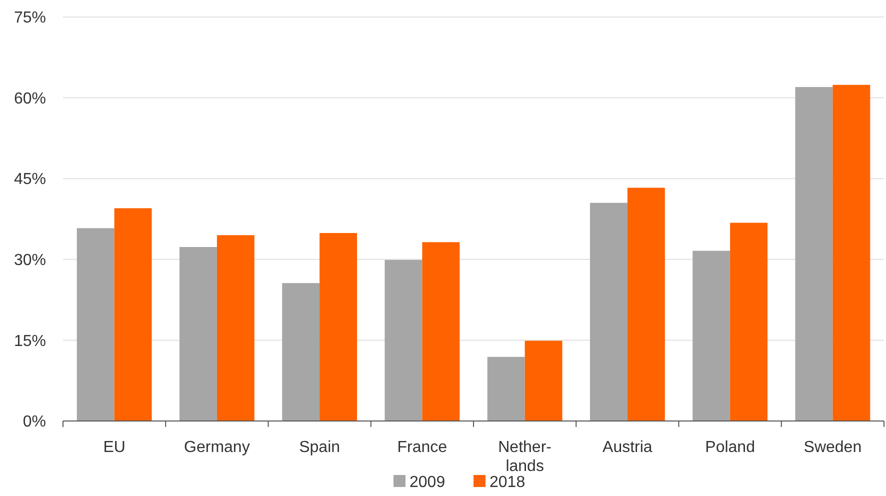 This screenshot has height=496, width=886. I want to click on x-tick-label: Sweden, so click(833, 447).